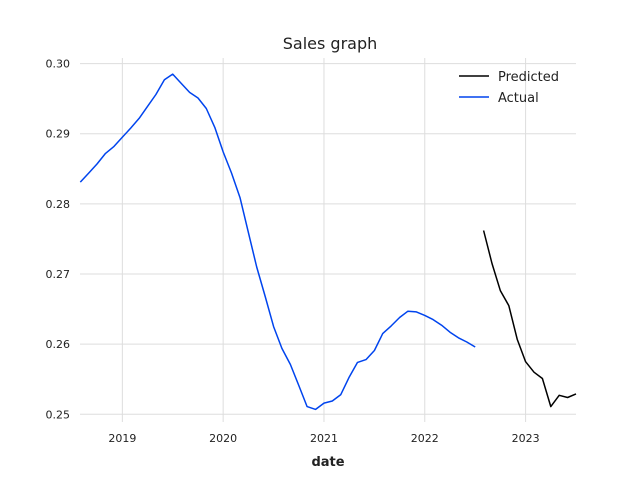 The width and height of the screenshot is (640, 480). I want to click on x-tick-label: 2021, so click(324, 438).